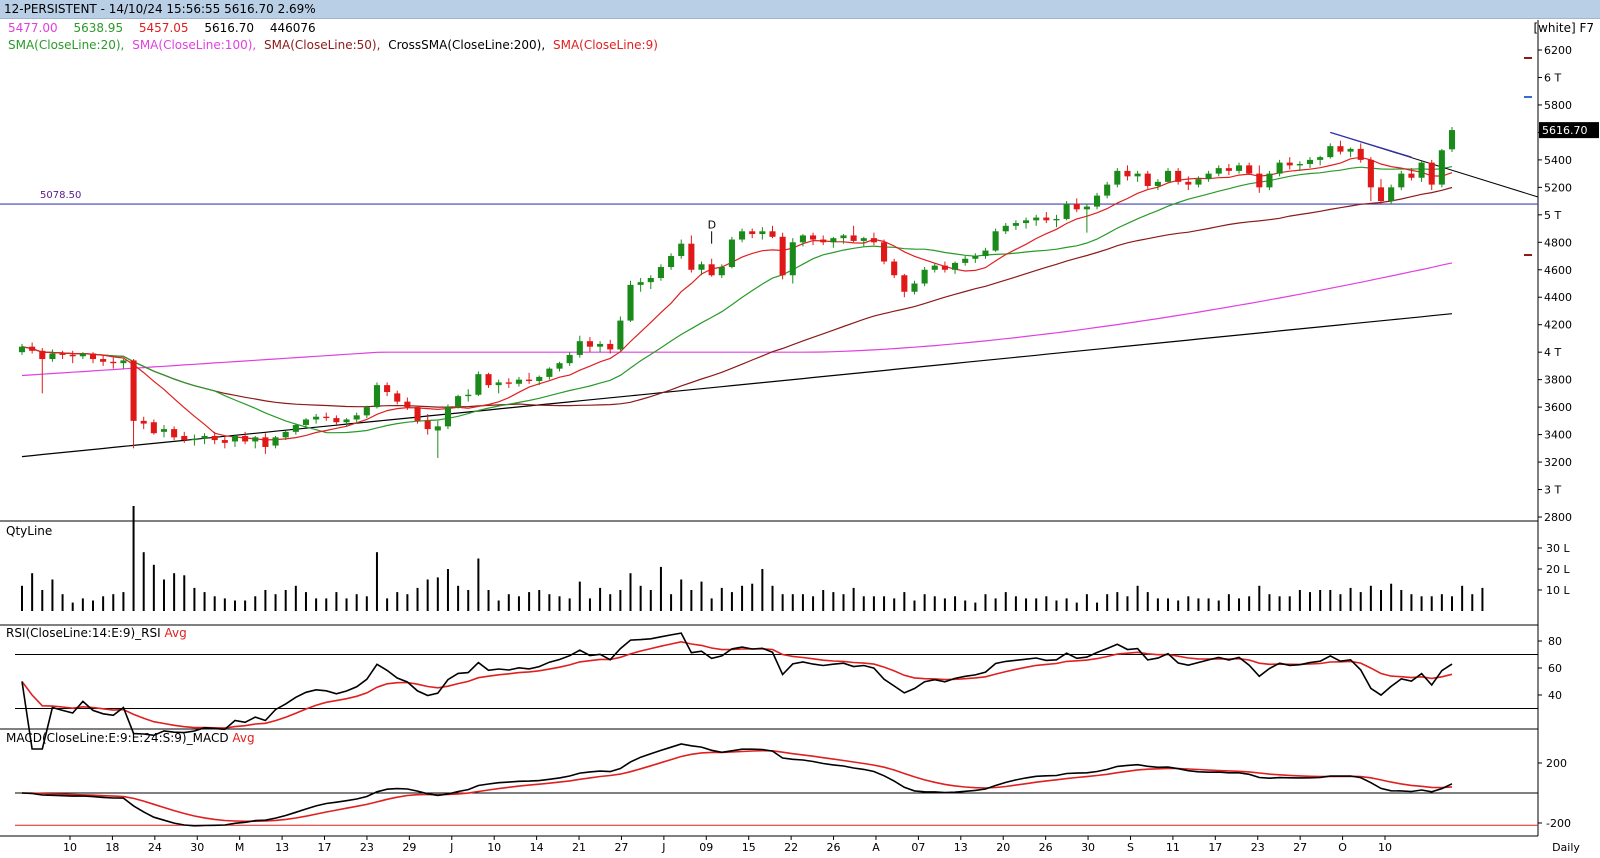  I want to click on color-scheme-label: [white] F7, so click(1563, 28).